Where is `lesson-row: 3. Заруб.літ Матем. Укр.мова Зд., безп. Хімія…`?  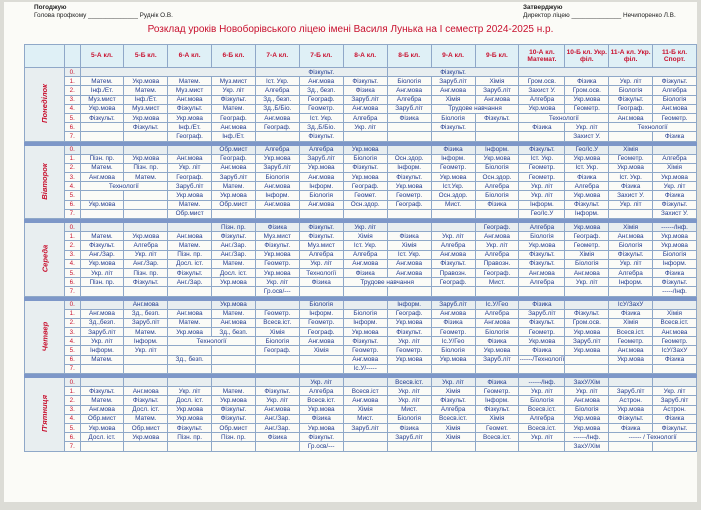
lesson-row: 3. Заруб.літ Матем. Укр.мова Зд., безп. Хімія… is located at coordinates (361, 332).